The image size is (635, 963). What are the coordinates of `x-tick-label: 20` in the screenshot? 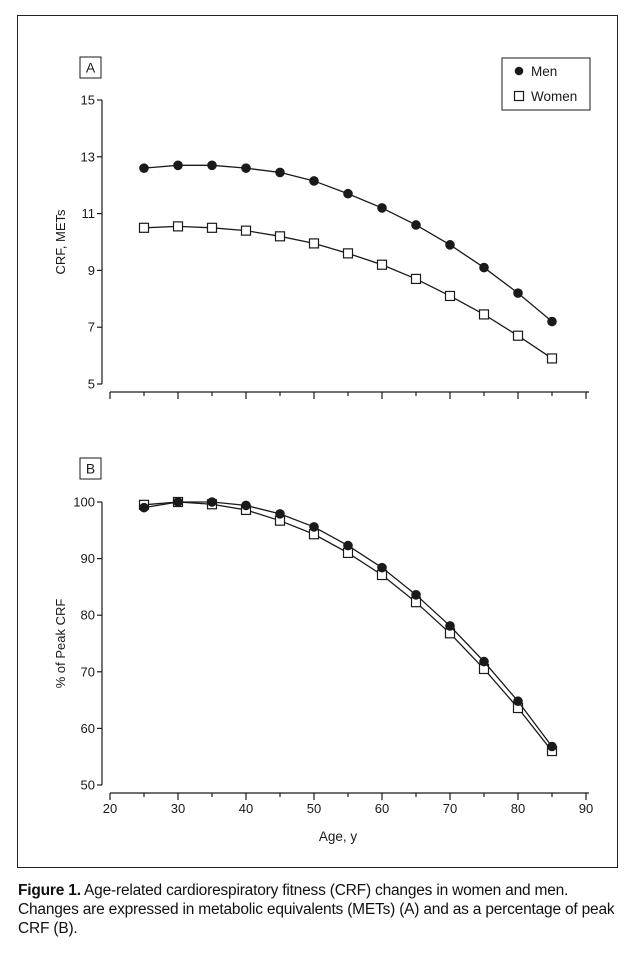 It's located at (110, 808).